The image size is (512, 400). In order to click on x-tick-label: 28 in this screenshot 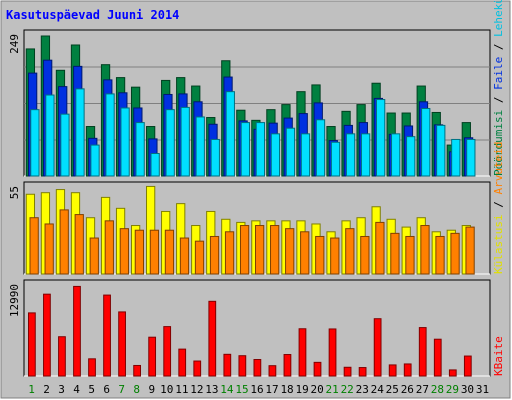, I will do `click(437, 389)`.